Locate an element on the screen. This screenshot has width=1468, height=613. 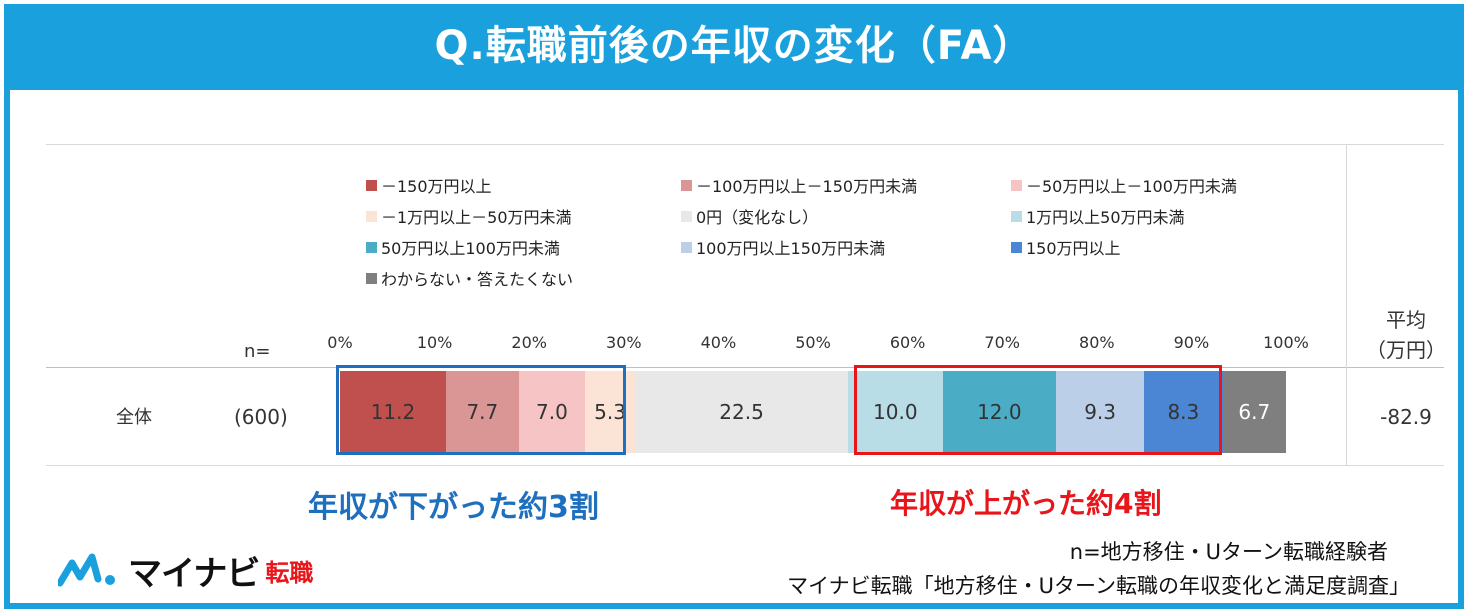
legend-item: 150万円以上 is located at coordinates (1066, 249).